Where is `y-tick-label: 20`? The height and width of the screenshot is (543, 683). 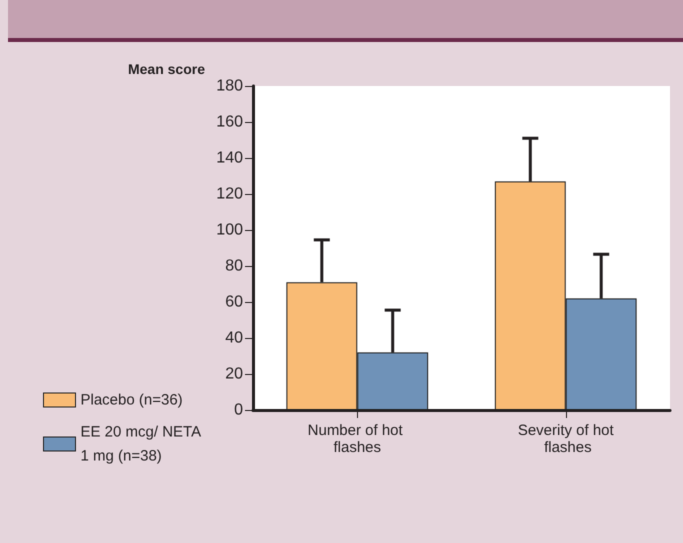 y-tick-label: 20 is located at coordinates (234, 374).